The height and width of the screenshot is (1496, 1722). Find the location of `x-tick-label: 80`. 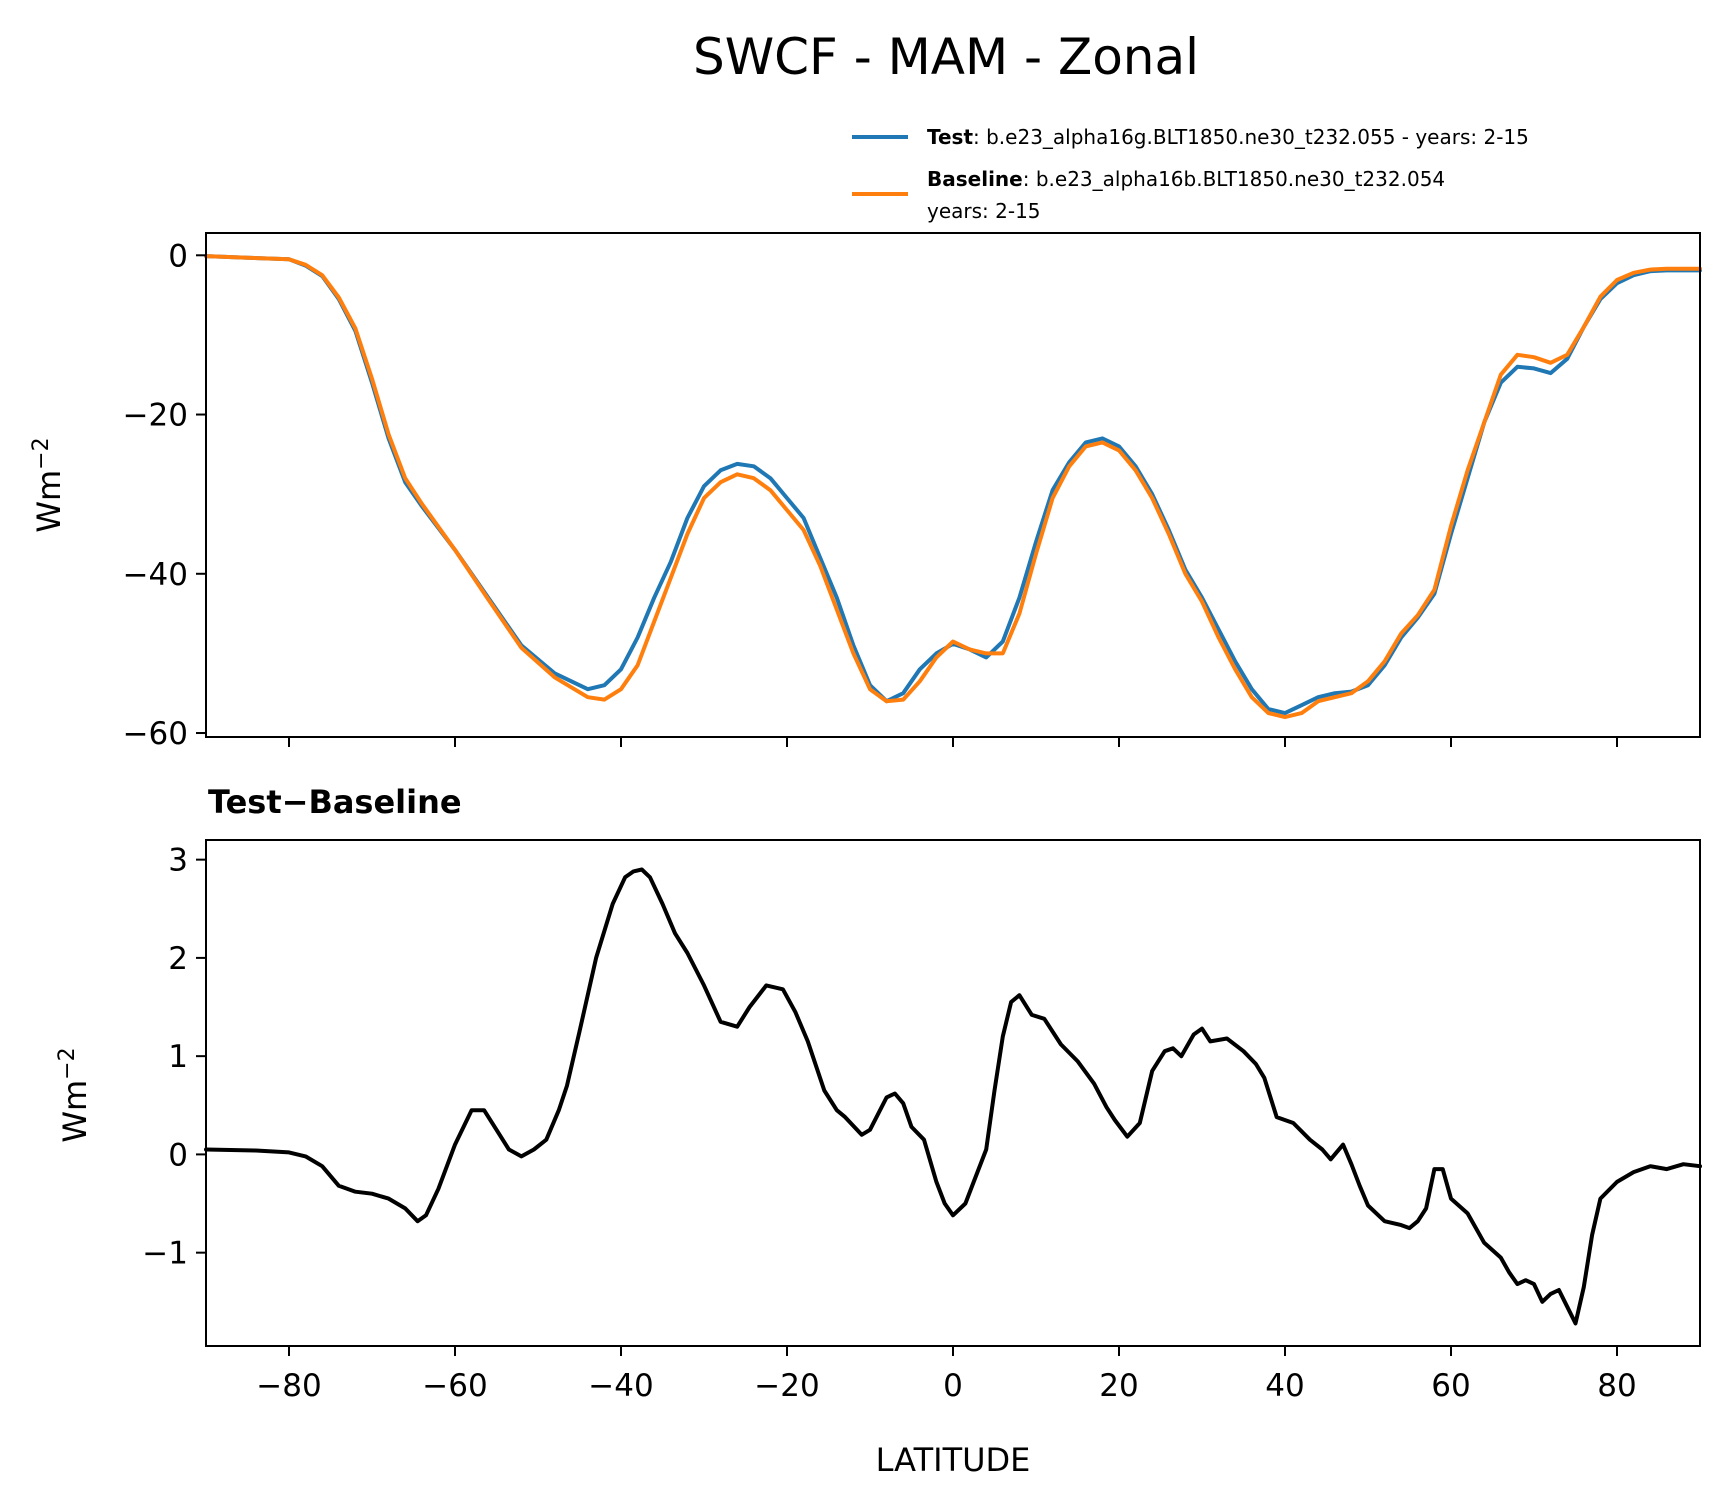

x-tick-label: 80 is located at coordinates (1616, 1386).